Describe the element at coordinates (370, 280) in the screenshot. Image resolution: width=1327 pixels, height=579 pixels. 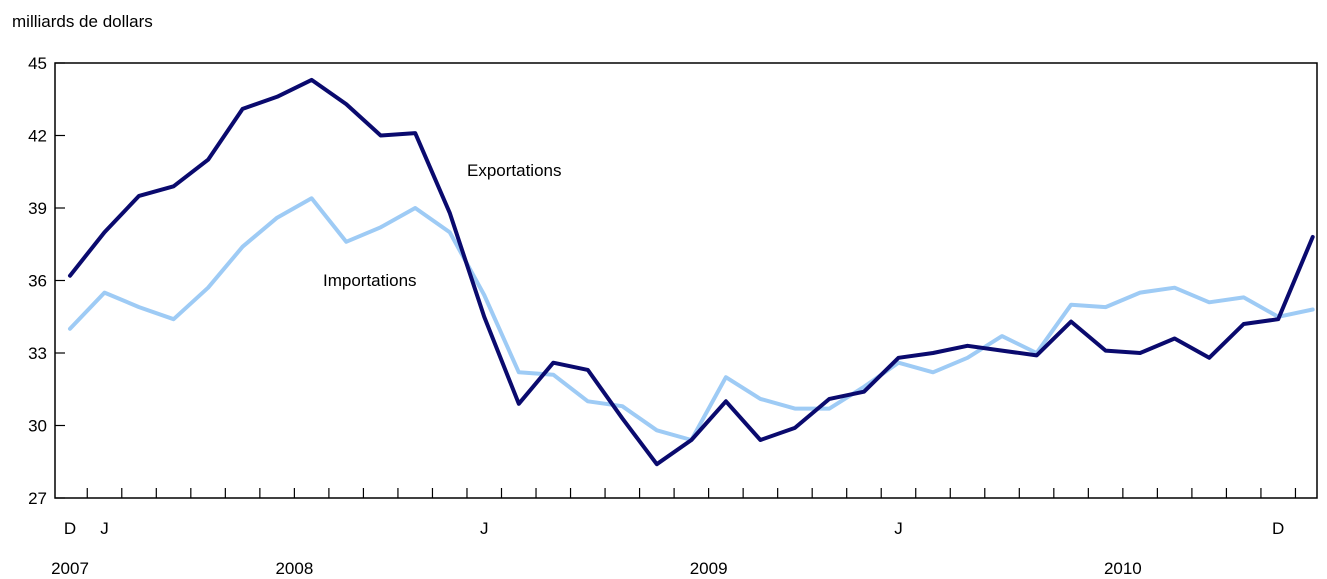
I see `annotation-importations: Importations` at that location.